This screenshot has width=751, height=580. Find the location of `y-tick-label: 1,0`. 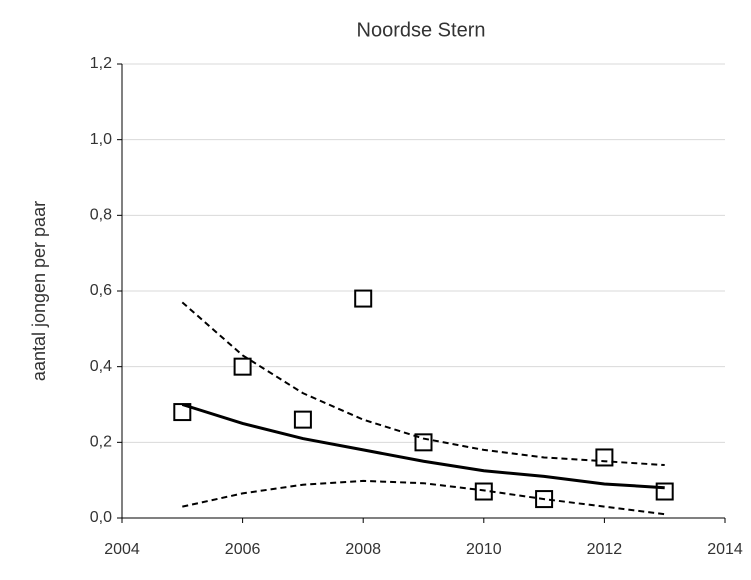

y-tick-label: 1,0 is located at coordinates (101, 139).